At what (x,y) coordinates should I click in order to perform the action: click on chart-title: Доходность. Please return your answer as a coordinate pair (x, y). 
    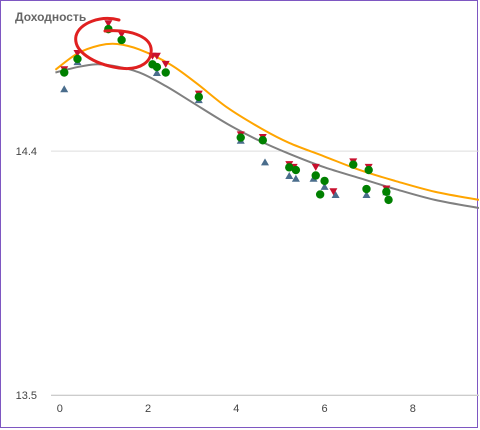
    Looking at the image, I should click on (51, 17).